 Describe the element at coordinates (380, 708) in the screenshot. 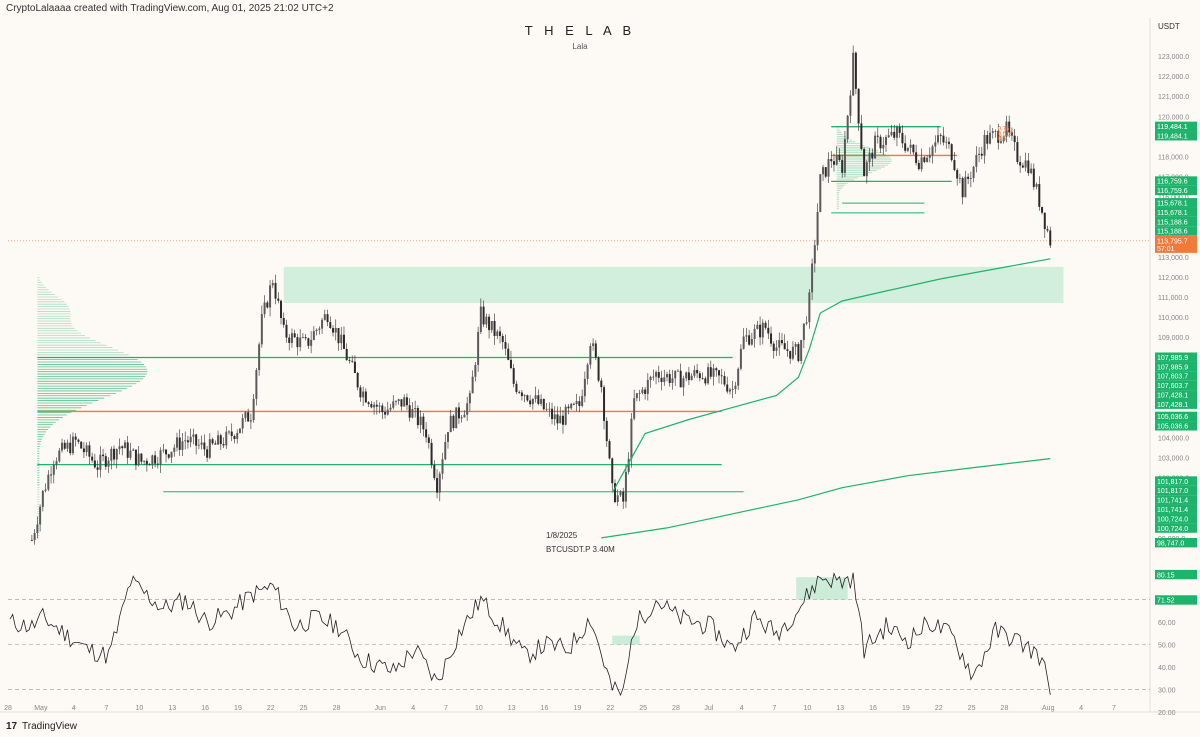

I see `time-tick-label: Jun` at that location.